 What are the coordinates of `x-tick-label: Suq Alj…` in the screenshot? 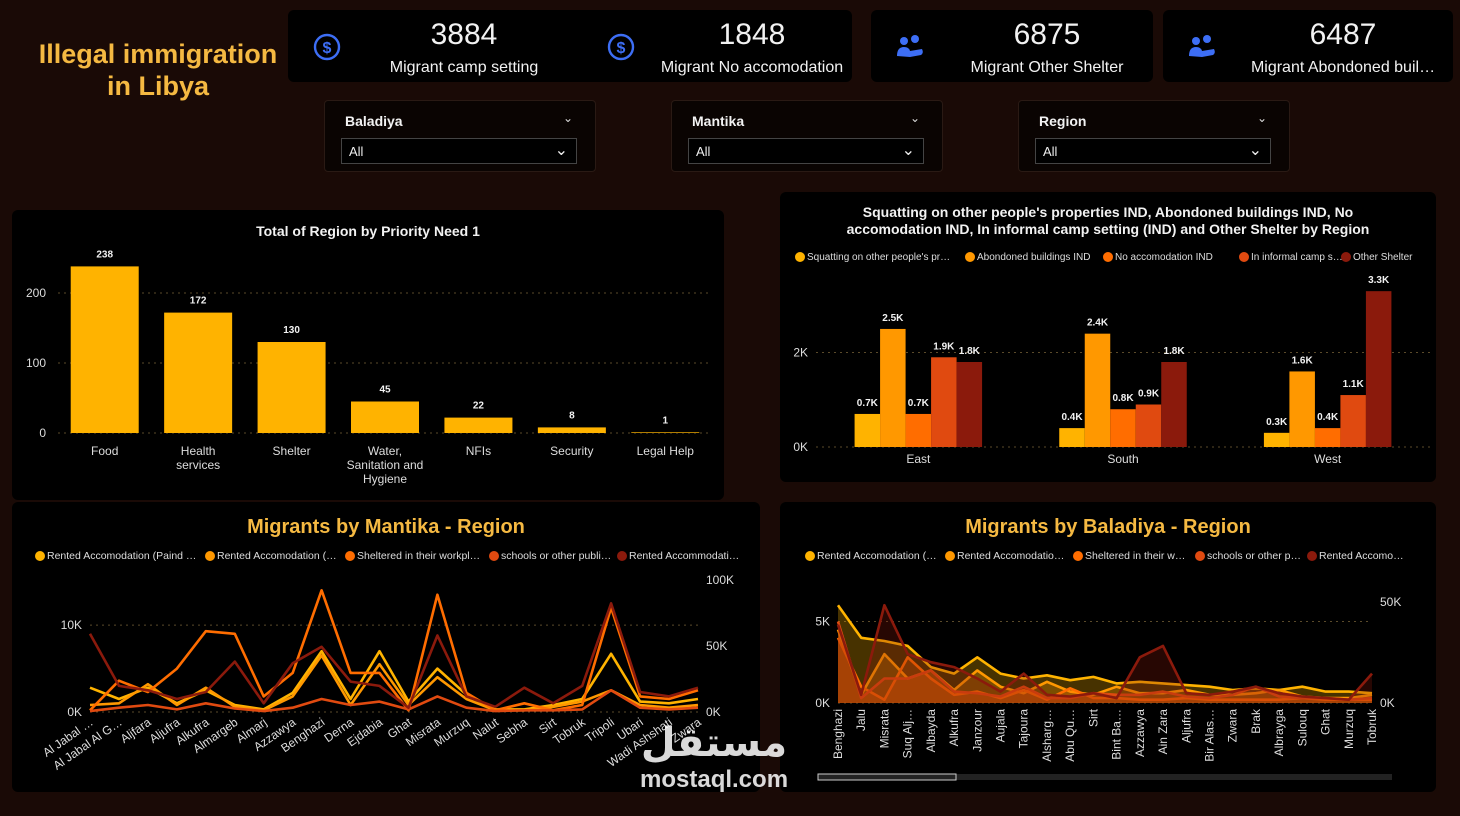 It's located at (908, 733).